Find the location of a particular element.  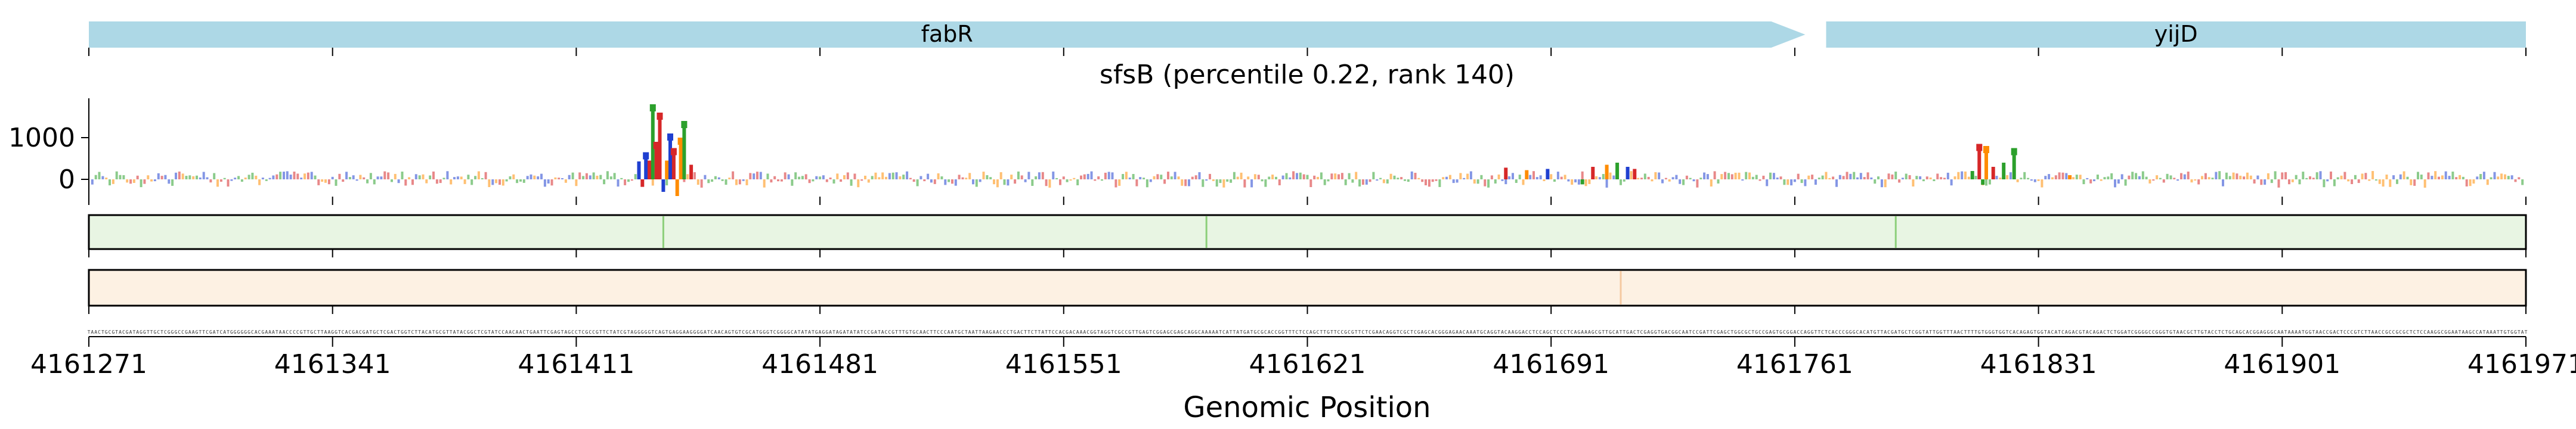

green-highlight is located at coordinates (1207, 232).